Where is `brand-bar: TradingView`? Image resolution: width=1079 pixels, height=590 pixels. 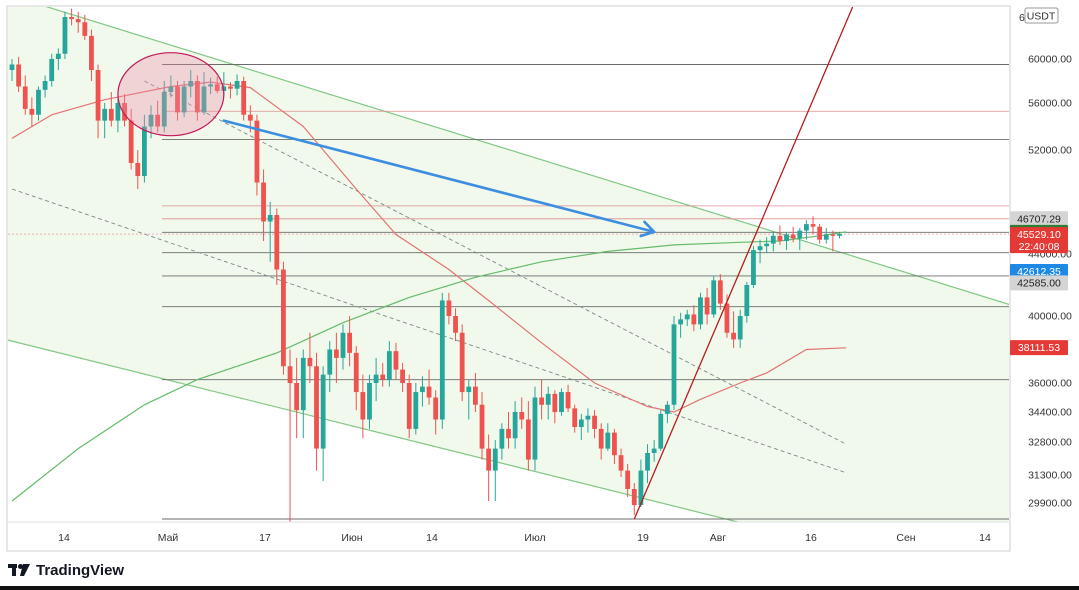 brand-bar: TradingView is located at coordinates (66, 570).